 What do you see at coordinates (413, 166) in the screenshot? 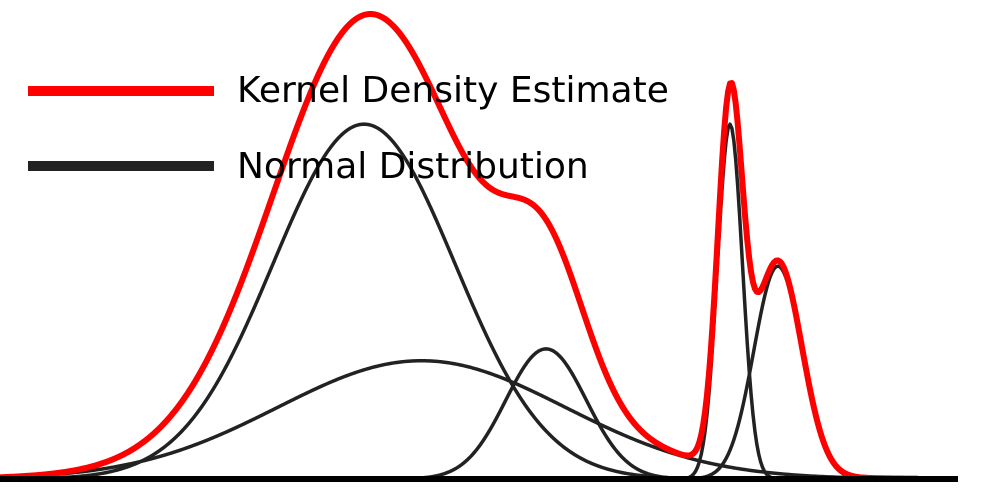
I see `legend-label-normal: Normal Distribution` at bounding box center [413, 166].